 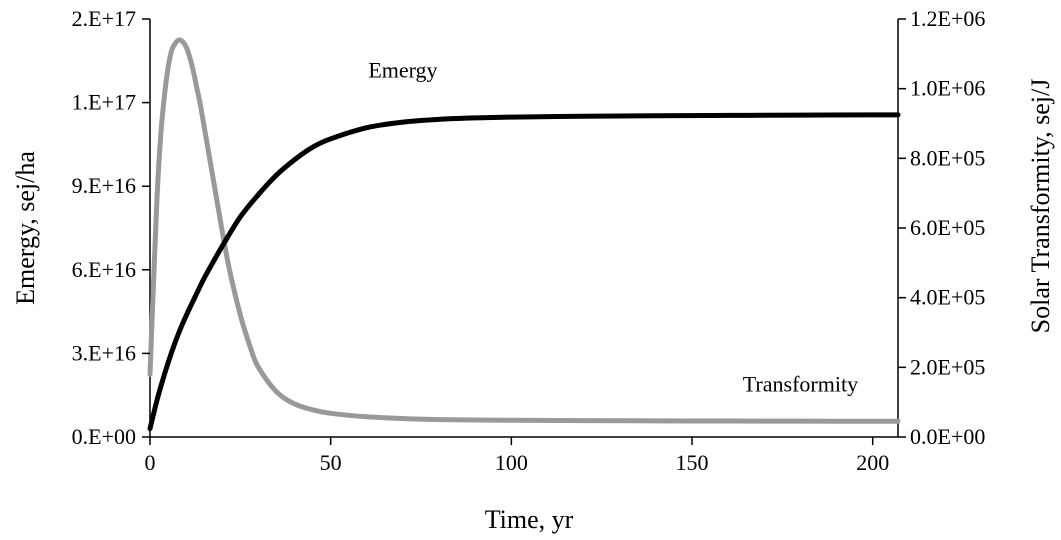 I want to click on x-tick-label: 0, so click(x=150, y=462).